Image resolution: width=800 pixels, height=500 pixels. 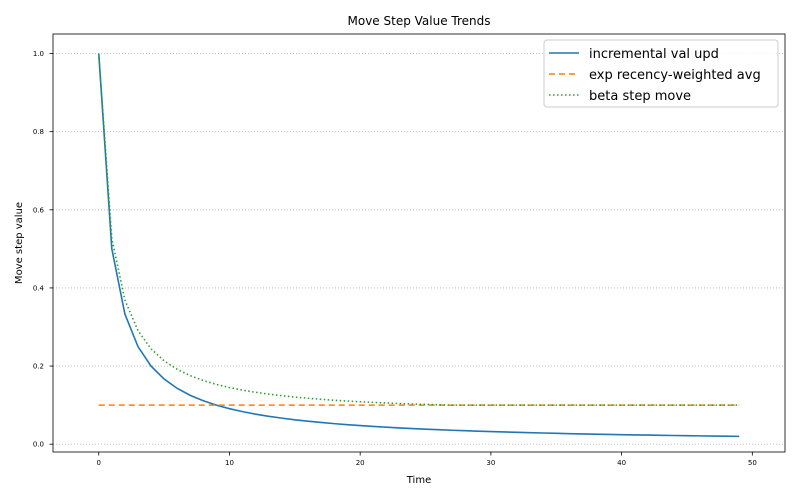 I want to click on y-tick-label-3: 0.6, so click(x=39, y=210).